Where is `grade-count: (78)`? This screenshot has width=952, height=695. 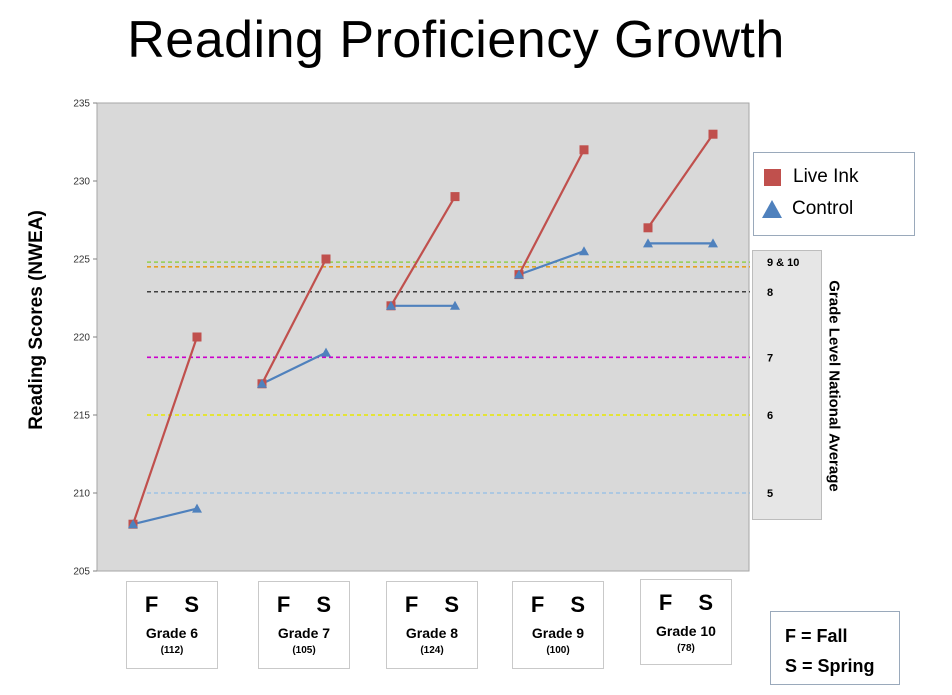 grade-count: (78) is located at coordinates (686, 648).